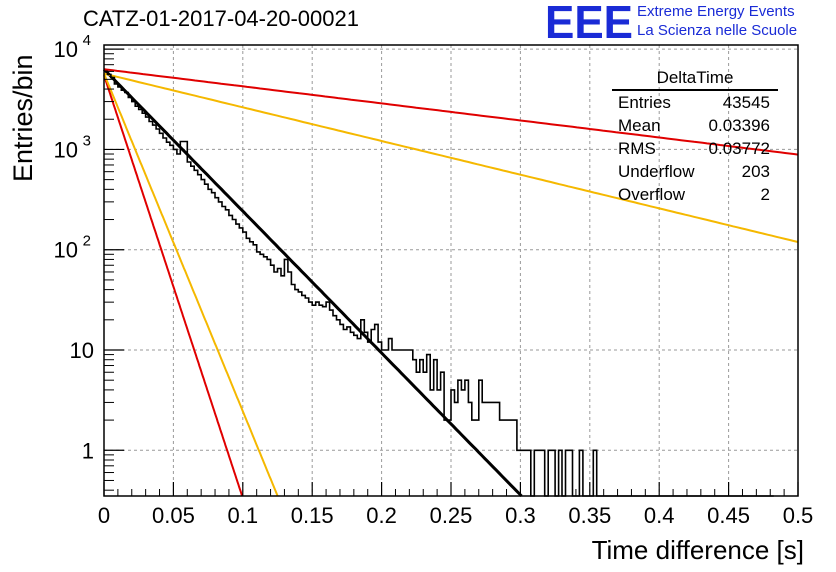  Describe the element at coordinates (695, 78) in the screenshot. I see `stats-title: DeltaTime` at that location.